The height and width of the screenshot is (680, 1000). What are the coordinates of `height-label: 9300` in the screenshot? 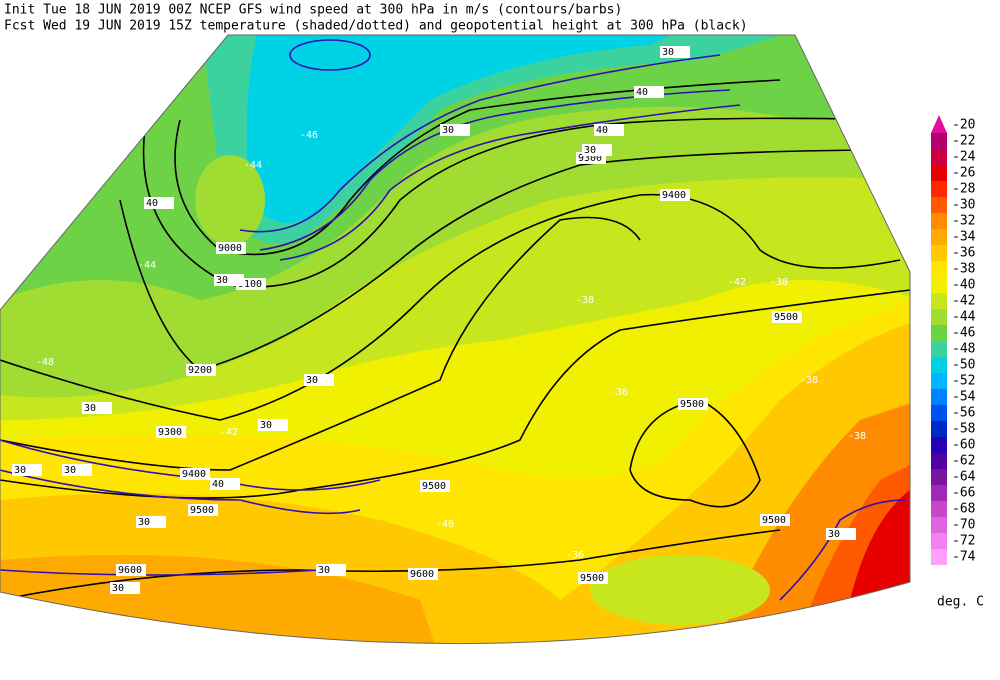 It's located at (590, 158).